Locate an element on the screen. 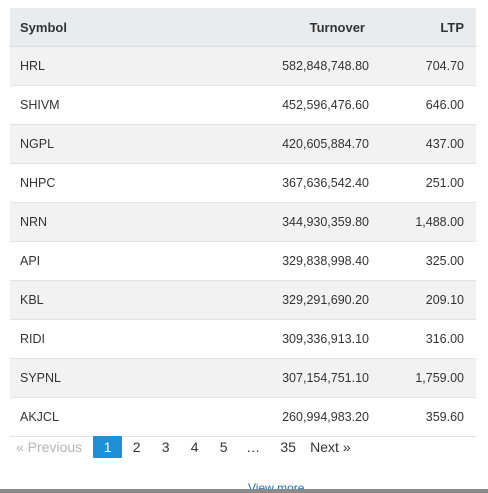  cell-ltp: 251.00 is located at coordinates (422, 183).